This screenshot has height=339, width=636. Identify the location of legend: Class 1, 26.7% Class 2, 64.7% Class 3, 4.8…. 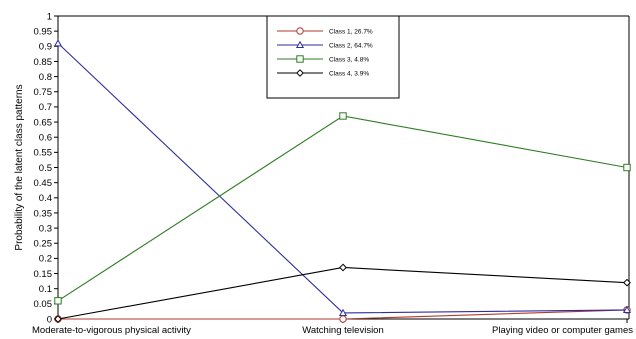
(333, 57).